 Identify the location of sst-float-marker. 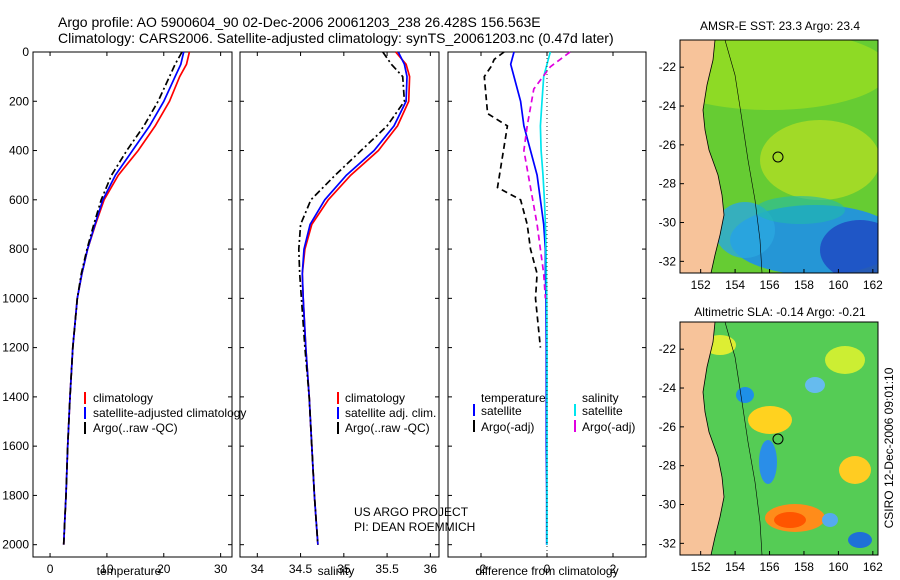
(778, 157).